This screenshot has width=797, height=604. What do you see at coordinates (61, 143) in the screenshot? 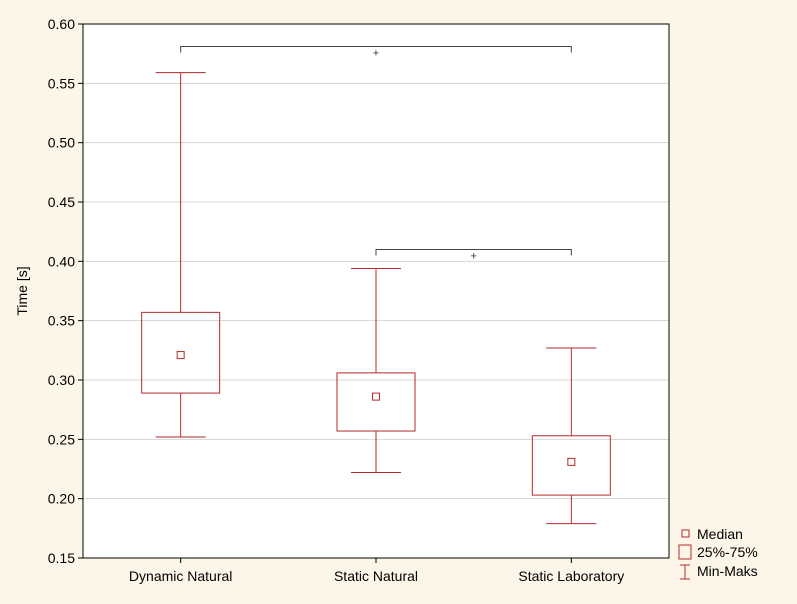
I see `y-tick-label: 0.50` at bounding box center [61, 143].